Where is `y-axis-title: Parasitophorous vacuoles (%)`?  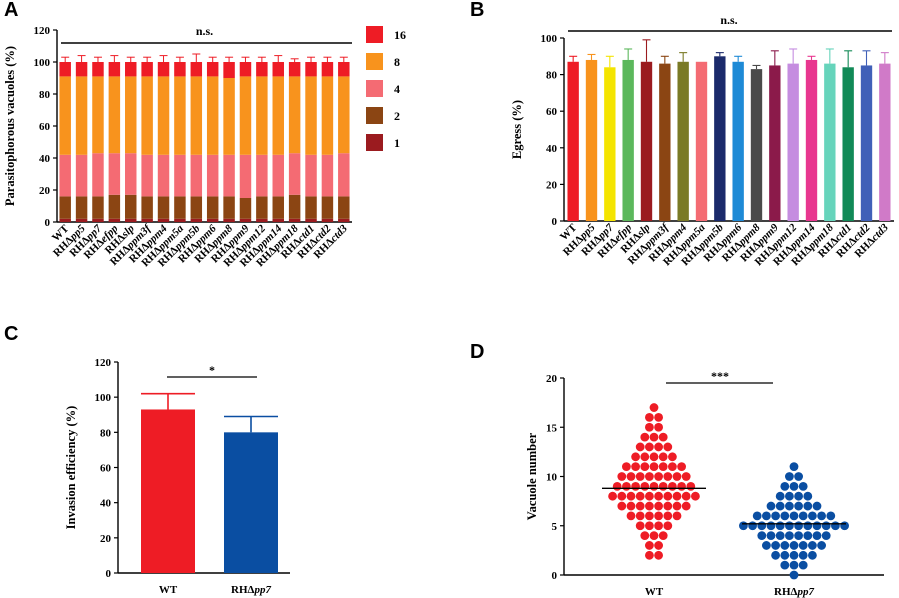
y-axis-title: Parasitophorous vacuoles (%) is located at coordinates (10, 126).